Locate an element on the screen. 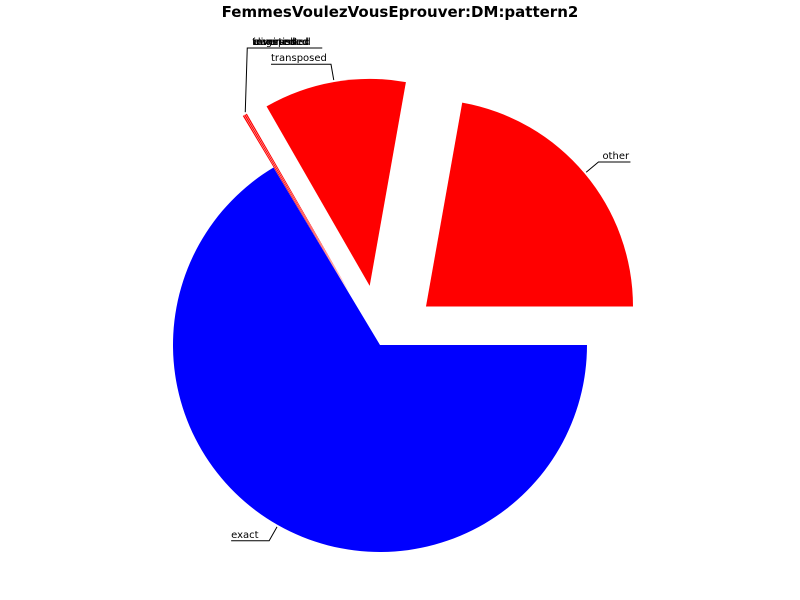 Image resolution: width=800 pixels, height=600 pixels. slice-label-exact: exact is located at coordinates (245, 535).